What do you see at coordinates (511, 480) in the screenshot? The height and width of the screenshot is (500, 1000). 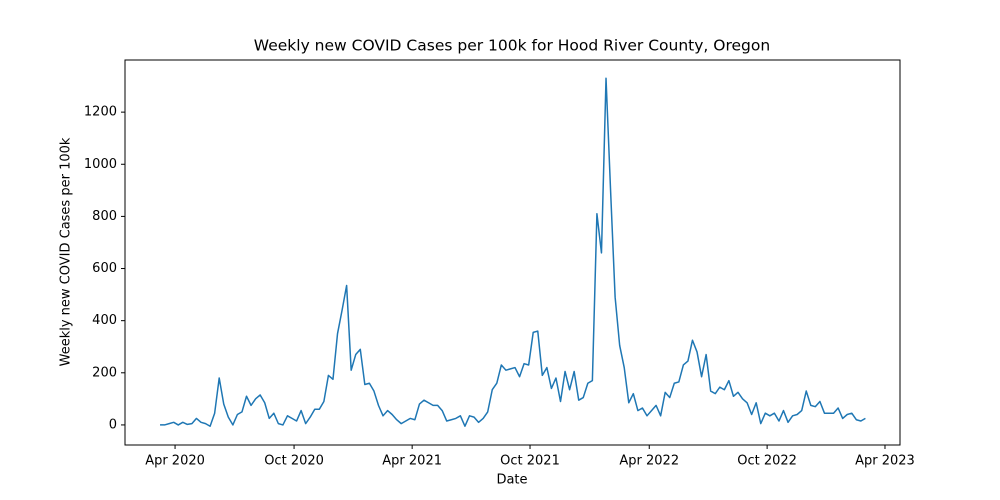 I see `x-axis-label: Date` at bounding box center [511, 480].